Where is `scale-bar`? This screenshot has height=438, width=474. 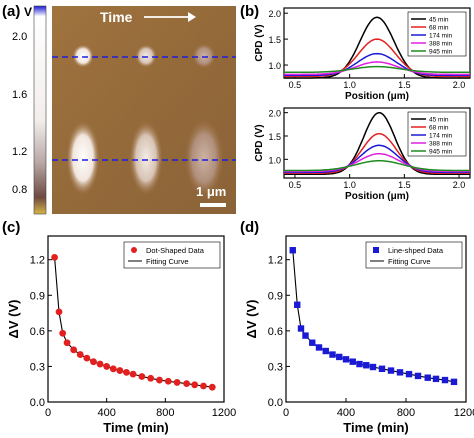
scale-bar is located at coordinates (213, 205).